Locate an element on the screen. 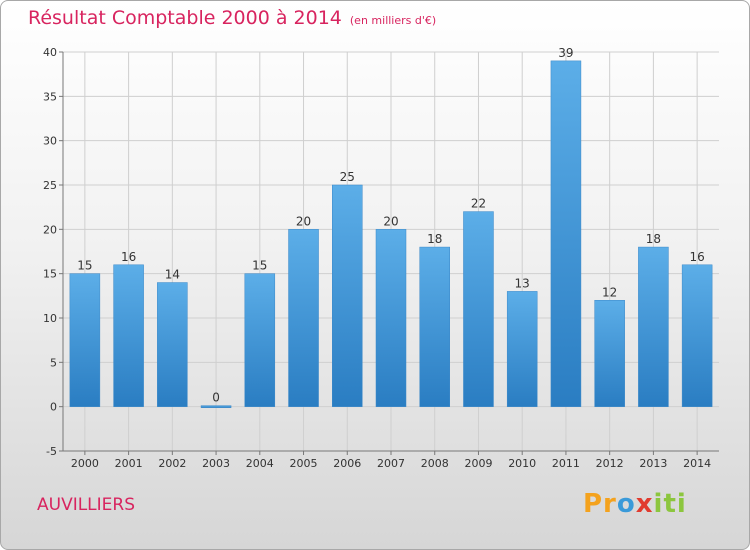  x-tick-label-2007: 2007 is located at coordinates (391, 463).